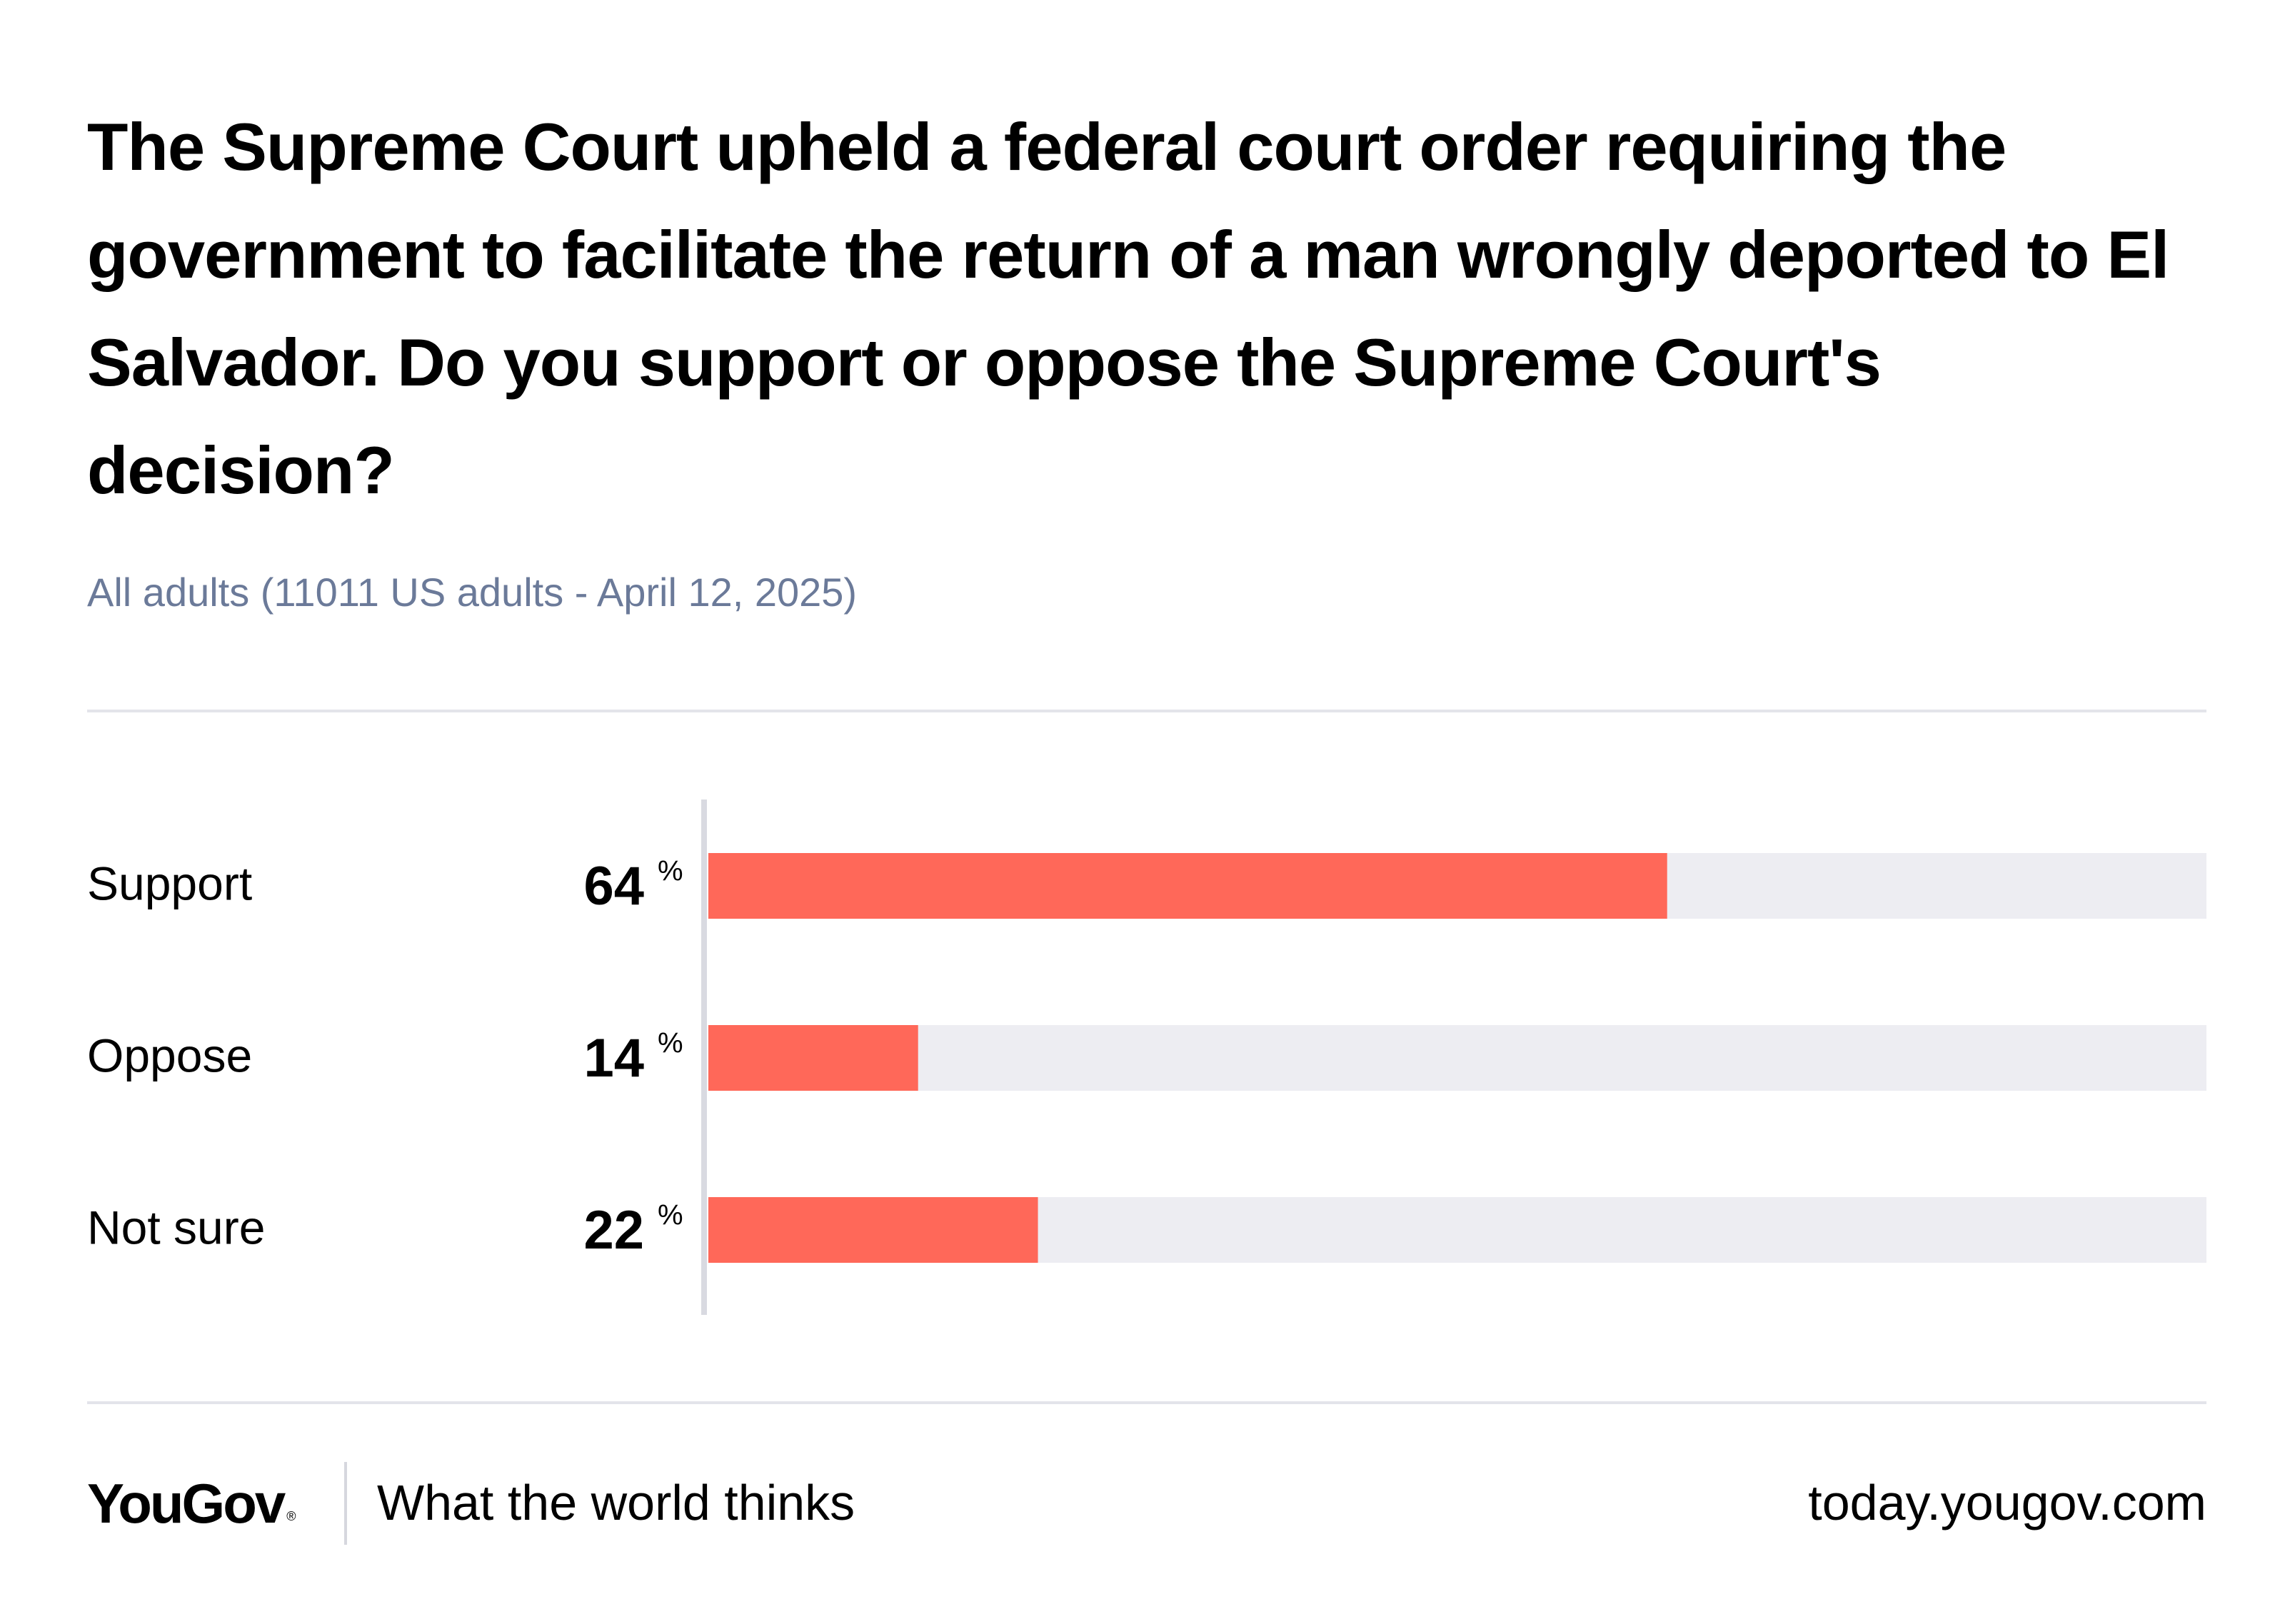 This screenshot has width=2285, height=1624. What do you see at coordinates (616, 1502) in the screenshot?
I see `footer-tagline: What the world thinks` at bounding box center [616, 1502].